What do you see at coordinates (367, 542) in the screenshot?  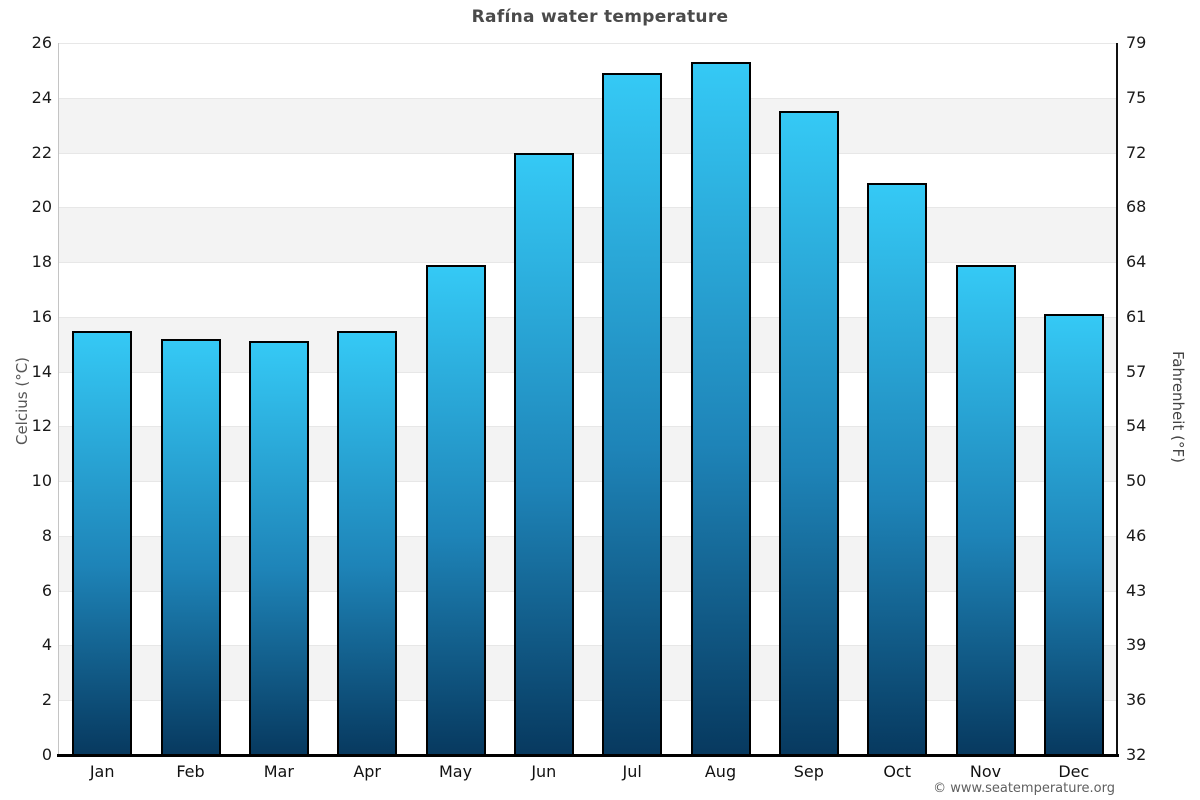 I see `bar-apr` at bounding box center [367, 542].